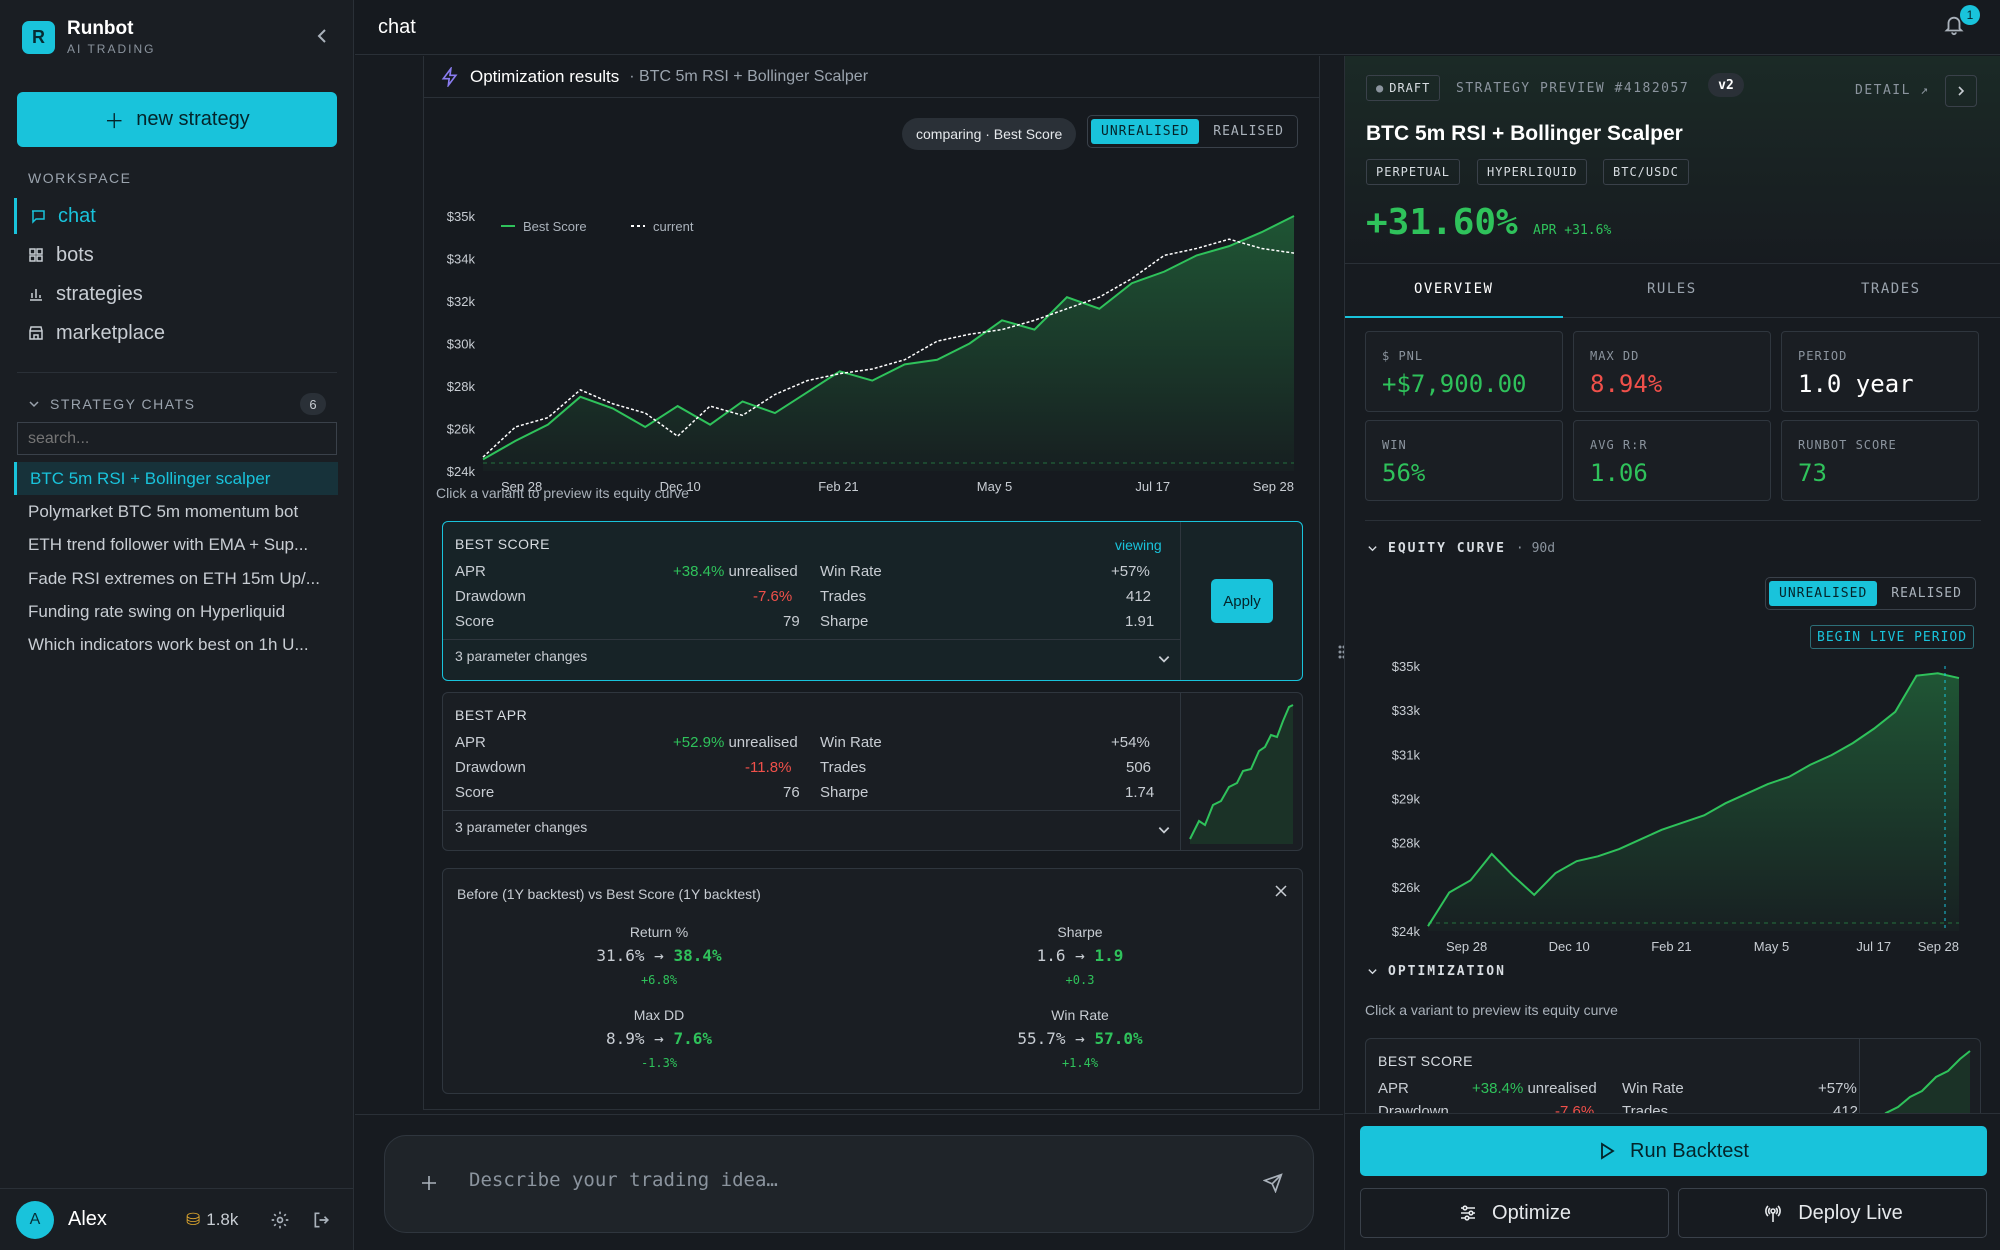 The height and width of the screenshot is (1250, 2000). Describe the element at coordinates (1281, 891) in the screenshot. I see `close-icon` at that location.